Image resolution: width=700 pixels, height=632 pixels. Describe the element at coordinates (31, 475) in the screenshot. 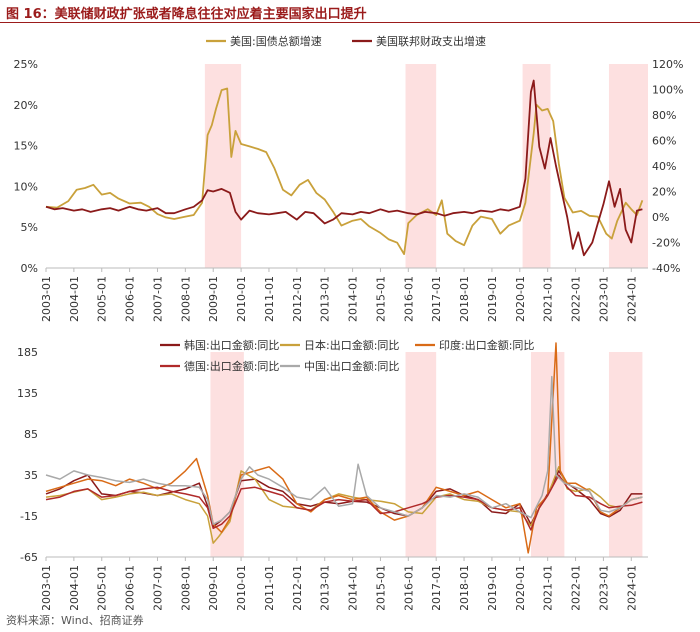

I see `y-left-tick-label: 35` at that location.